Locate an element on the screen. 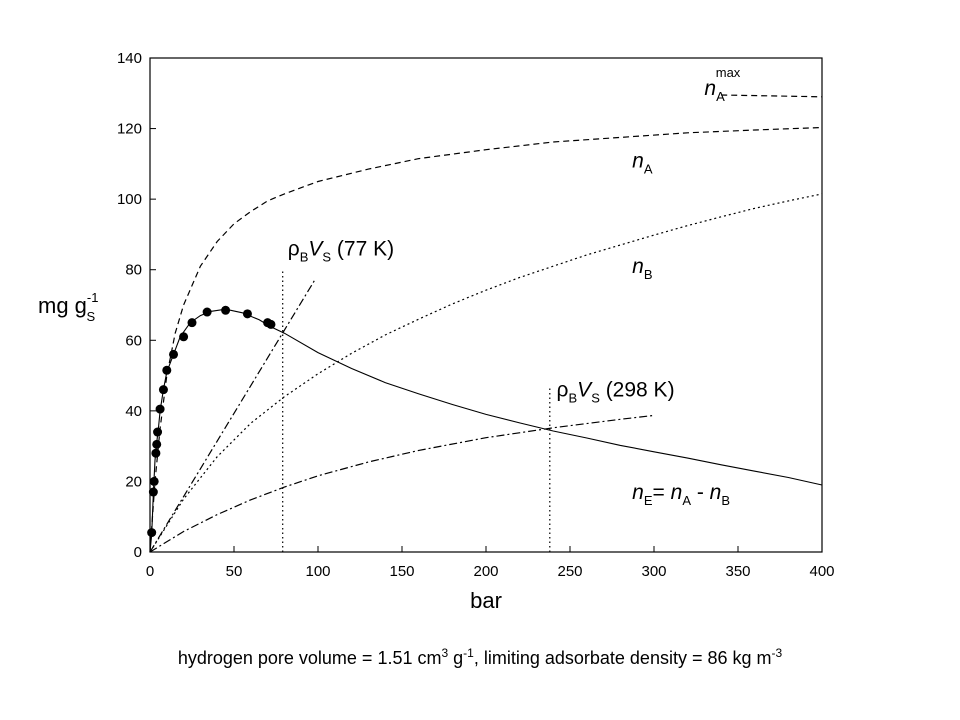 The height and width of the screenshot is (720, 960). y-tick-label: 120 is located at coordinates (129, 129).